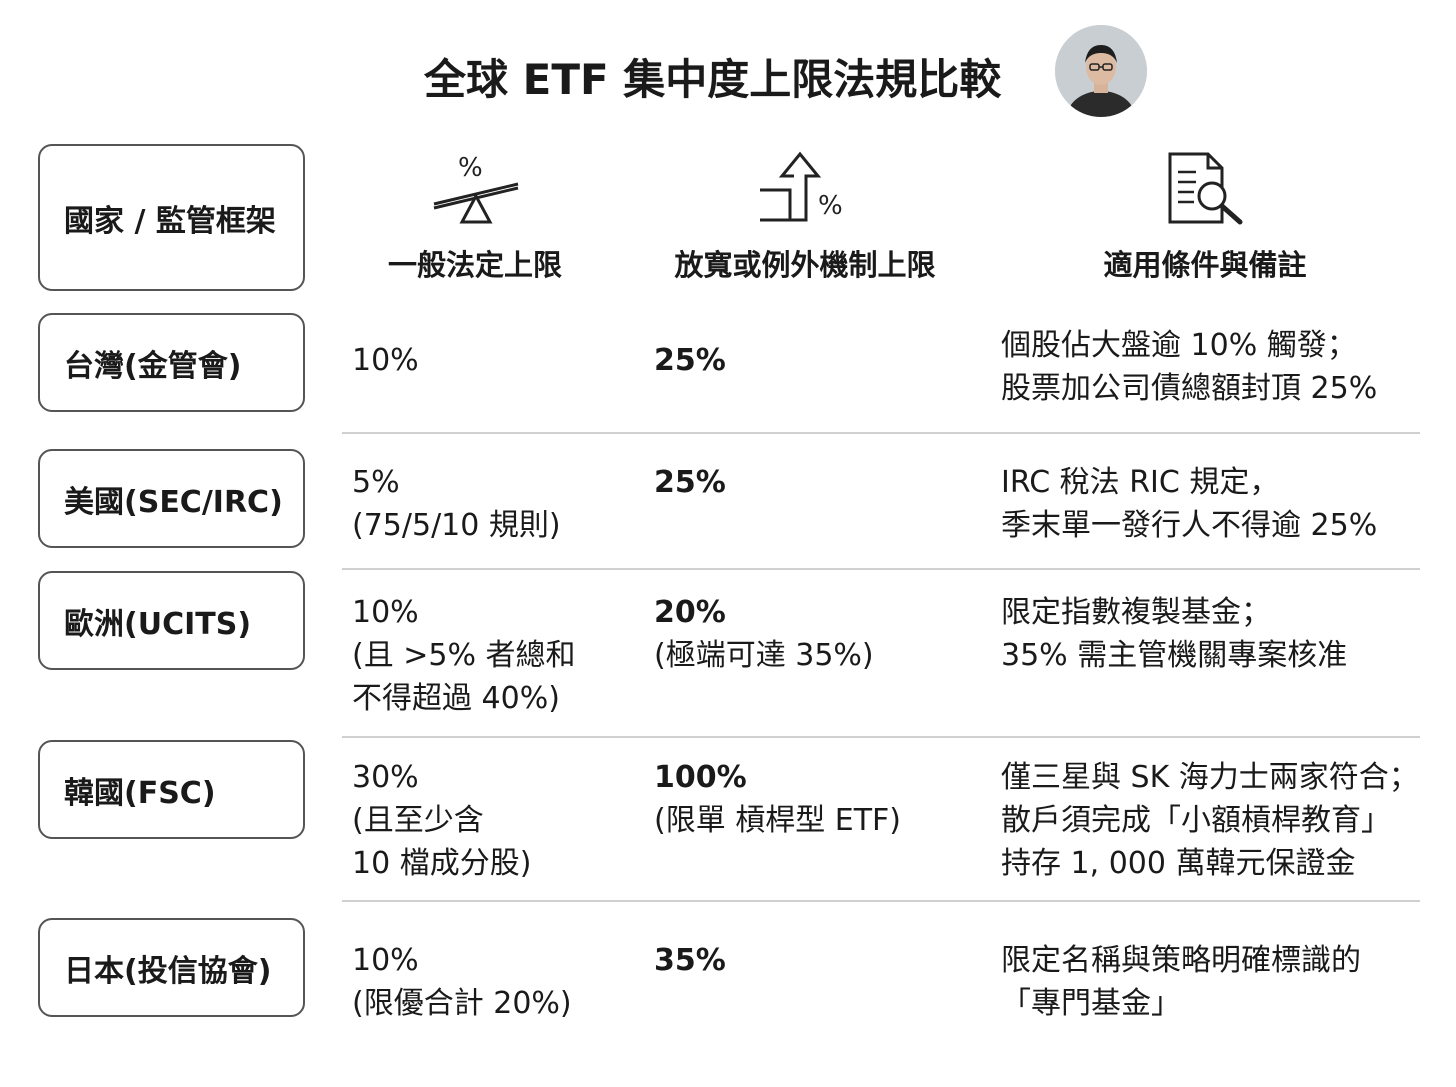 The width and height of the screenshot is (1456, 1087). Describe the element at coordinates (804, 191) in the screenshot. I see `arrow-up-percent-icon: %` at that location.